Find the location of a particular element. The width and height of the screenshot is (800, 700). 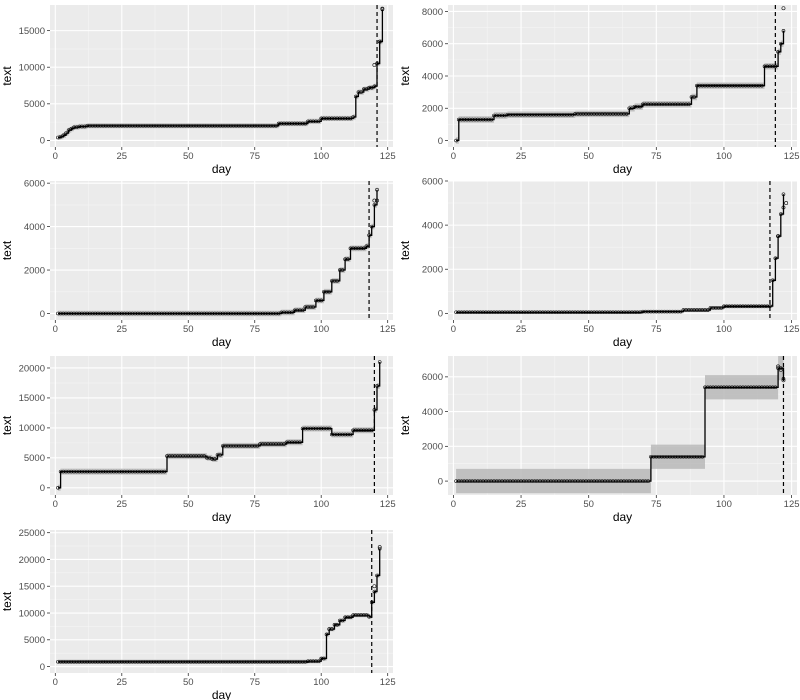

y-axis-title: text is located at coordinates (405, 76).